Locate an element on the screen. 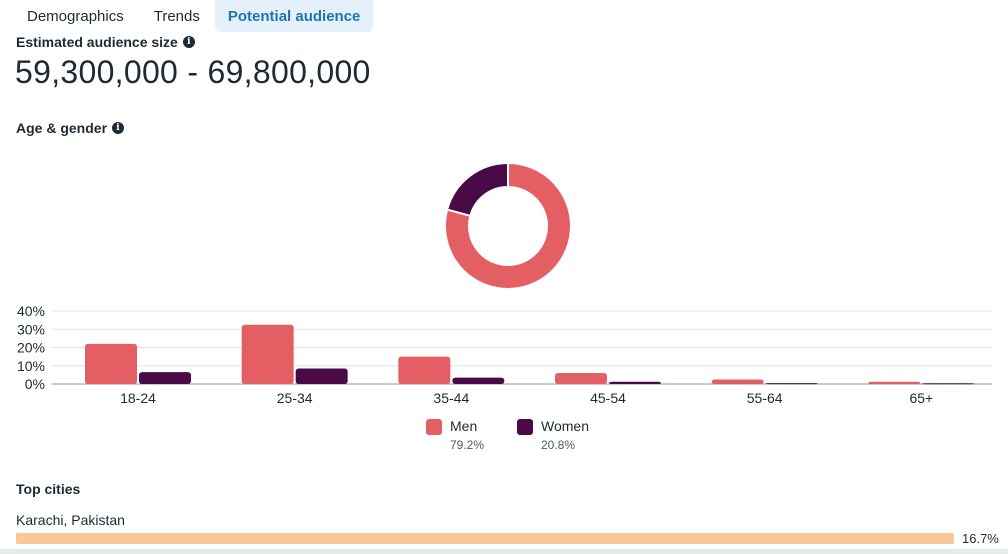 The height and width of the screenshot is (554, 1008). x-tick-label: 65+ is located at coordinates (921, 398).